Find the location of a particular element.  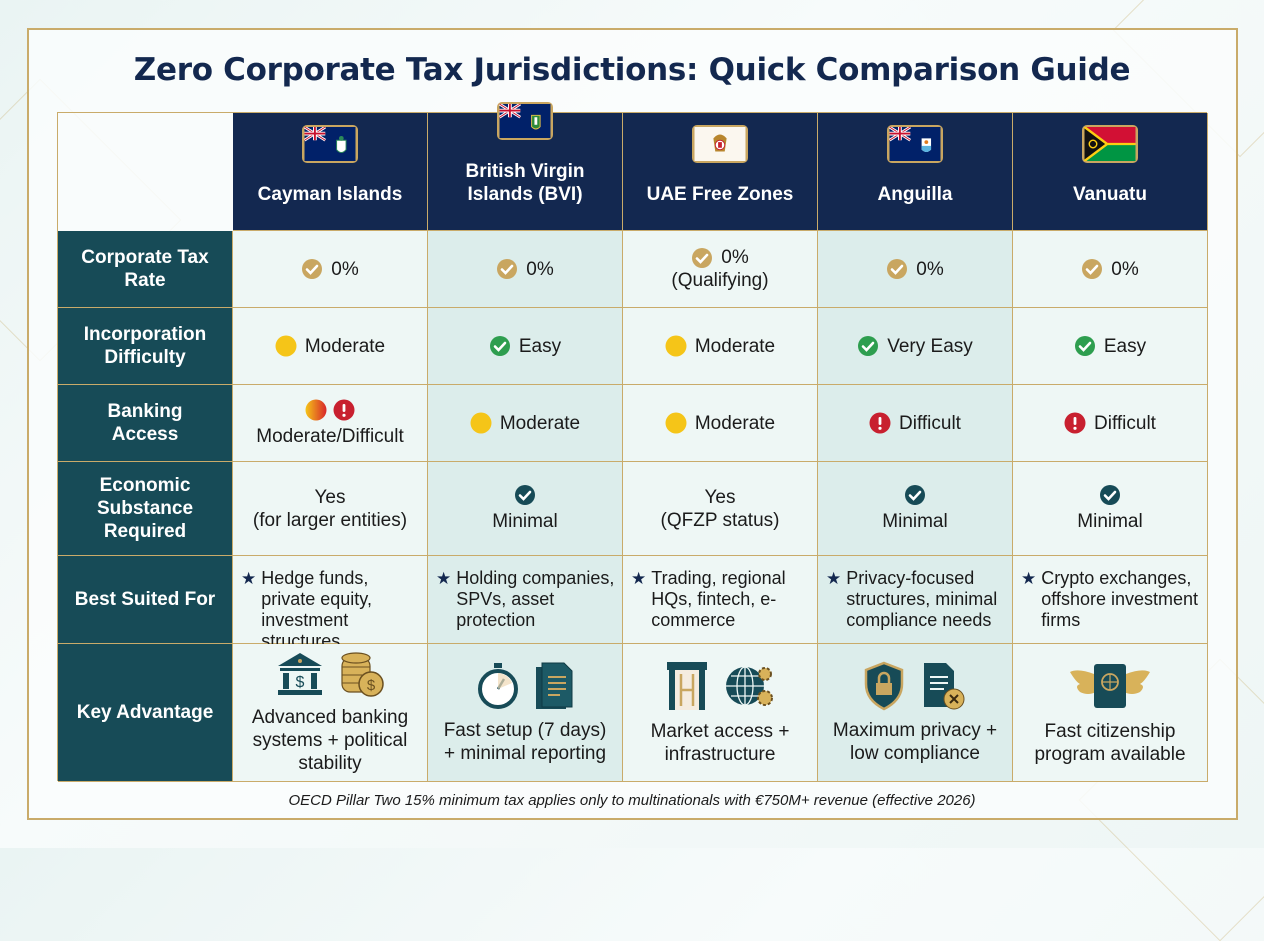

cell-value: Easy is located at coordinates (525, 346).